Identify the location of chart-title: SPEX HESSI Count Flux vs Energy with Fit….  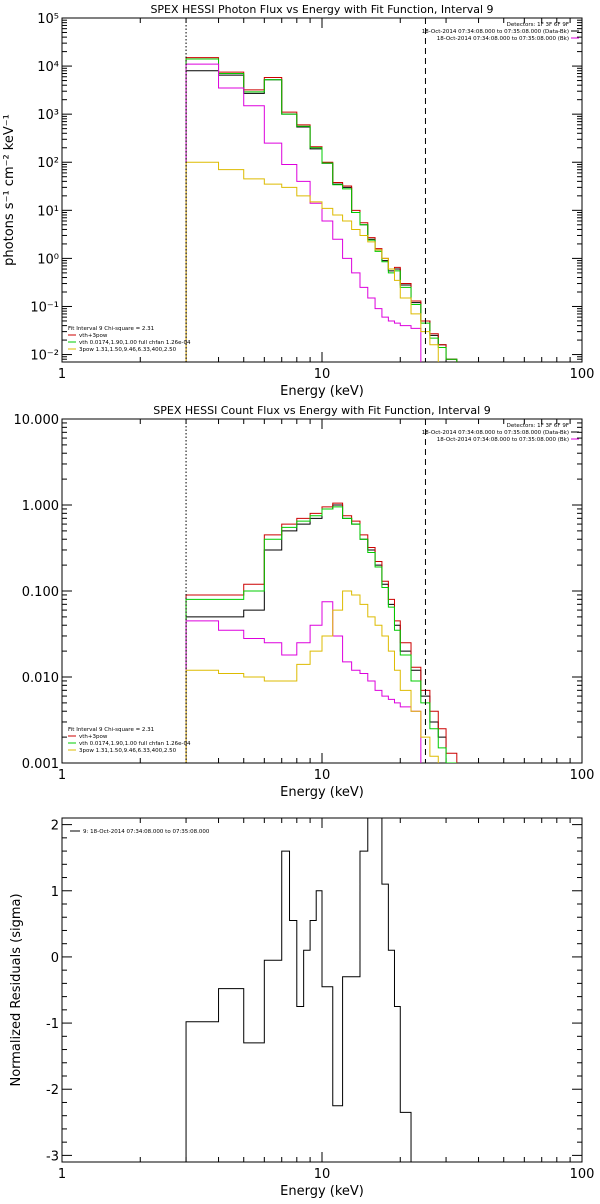
(321, 410).